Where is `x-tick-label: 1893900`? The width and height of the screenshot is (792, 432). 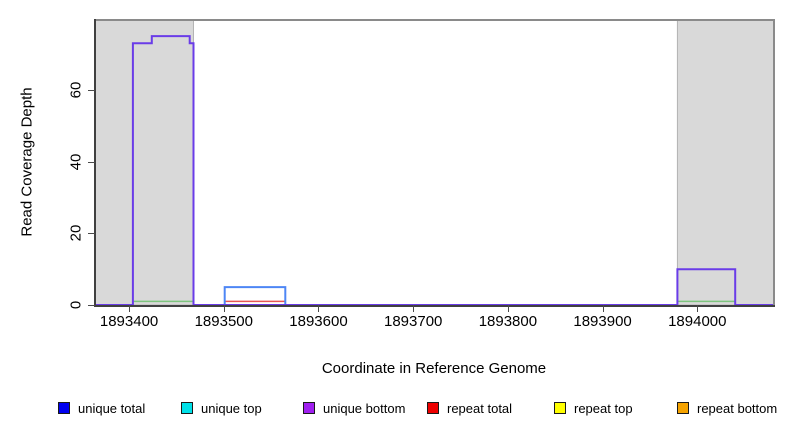
x-tick-label: 1893900 is located at coordinates (602, 321).